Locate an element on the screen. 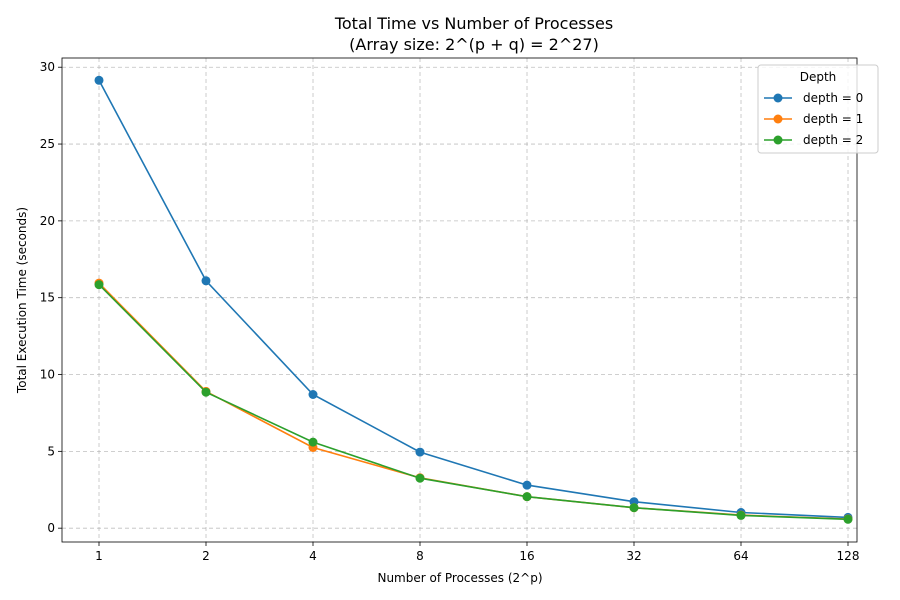  y-tick-label: 25 is located at coordinates (47, 144).